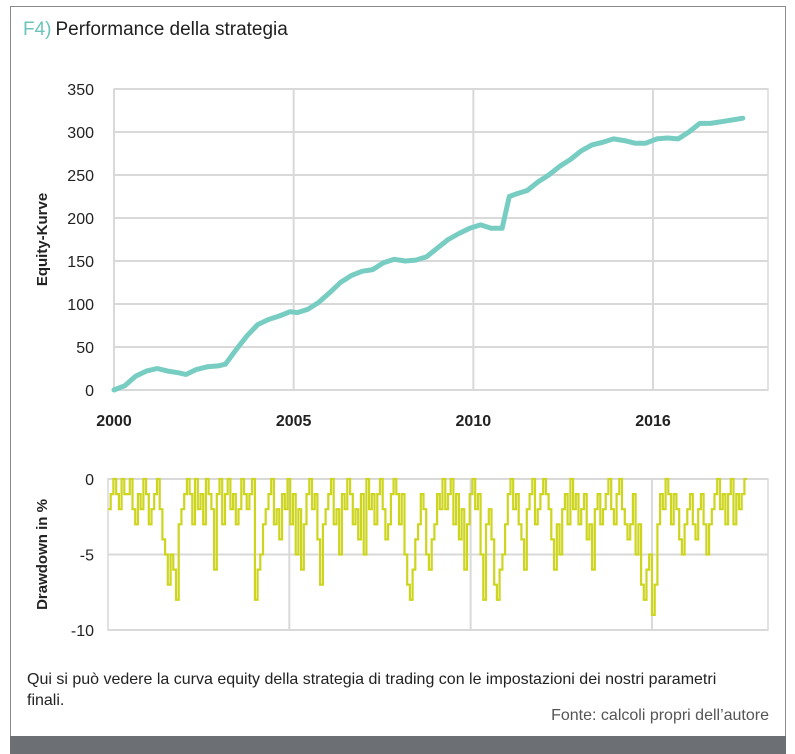  What do you see at coordinates (80, 262) in the screenshot?
I see `equity-ytick-label: 150` at bounding box center [80, 262].